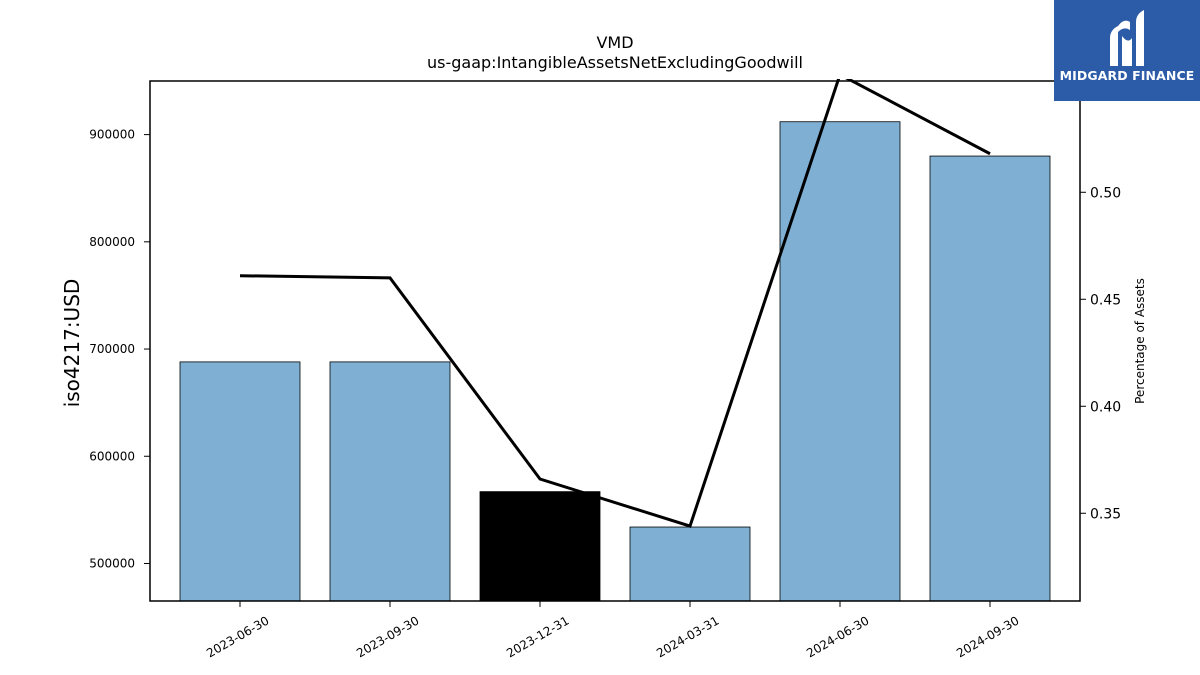 The height and width of the screenshot is (675, 1200). Describe the element at coordinates (1105, 300) in the screenshot. I see `y2-tick-label: 0.45` at that location.